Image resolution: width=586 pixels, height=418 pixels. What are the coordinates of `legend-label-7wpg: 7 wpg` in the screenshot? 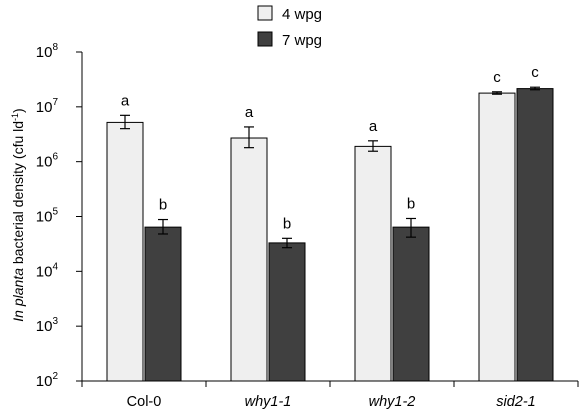 It's located at (302, 40).